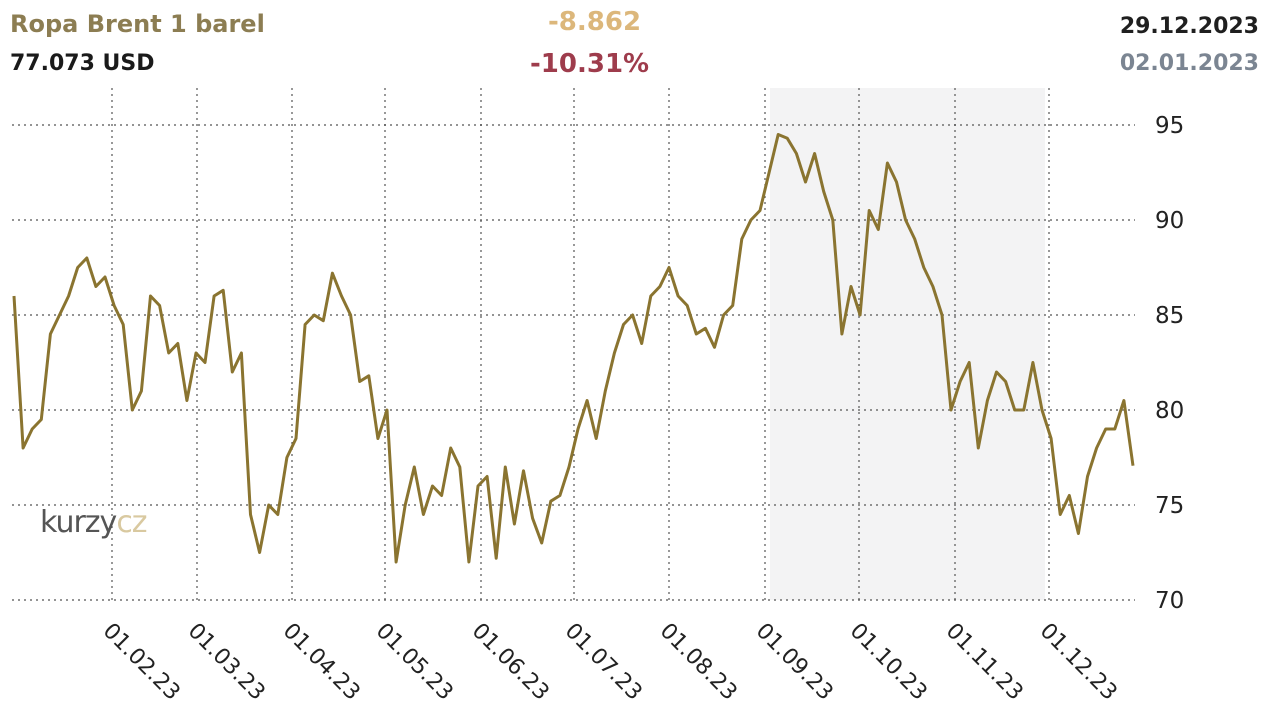  I want to click on current-price: 77.073 USD, so click(82, 63).